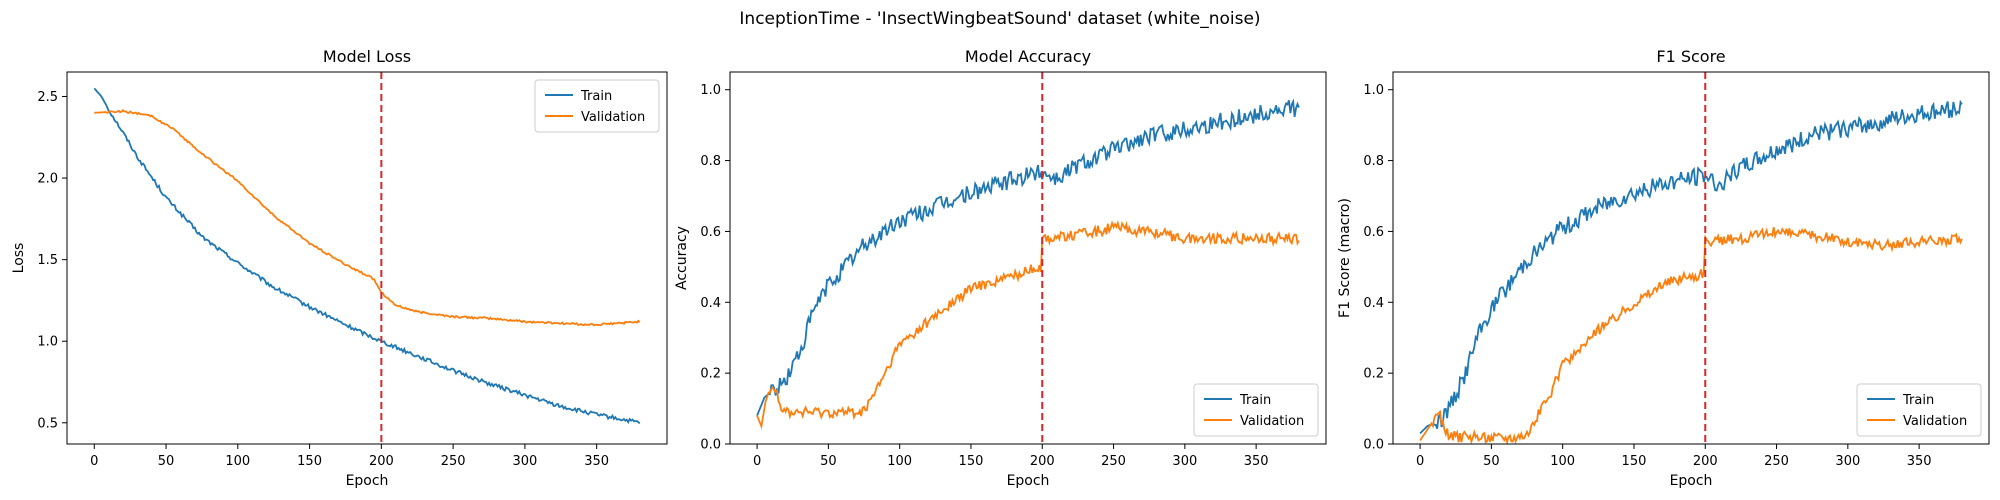 Image resolution: width=2000 pixels, height=500 pixels. I want to click on y-axis-label: Loss, so click(19, 258).